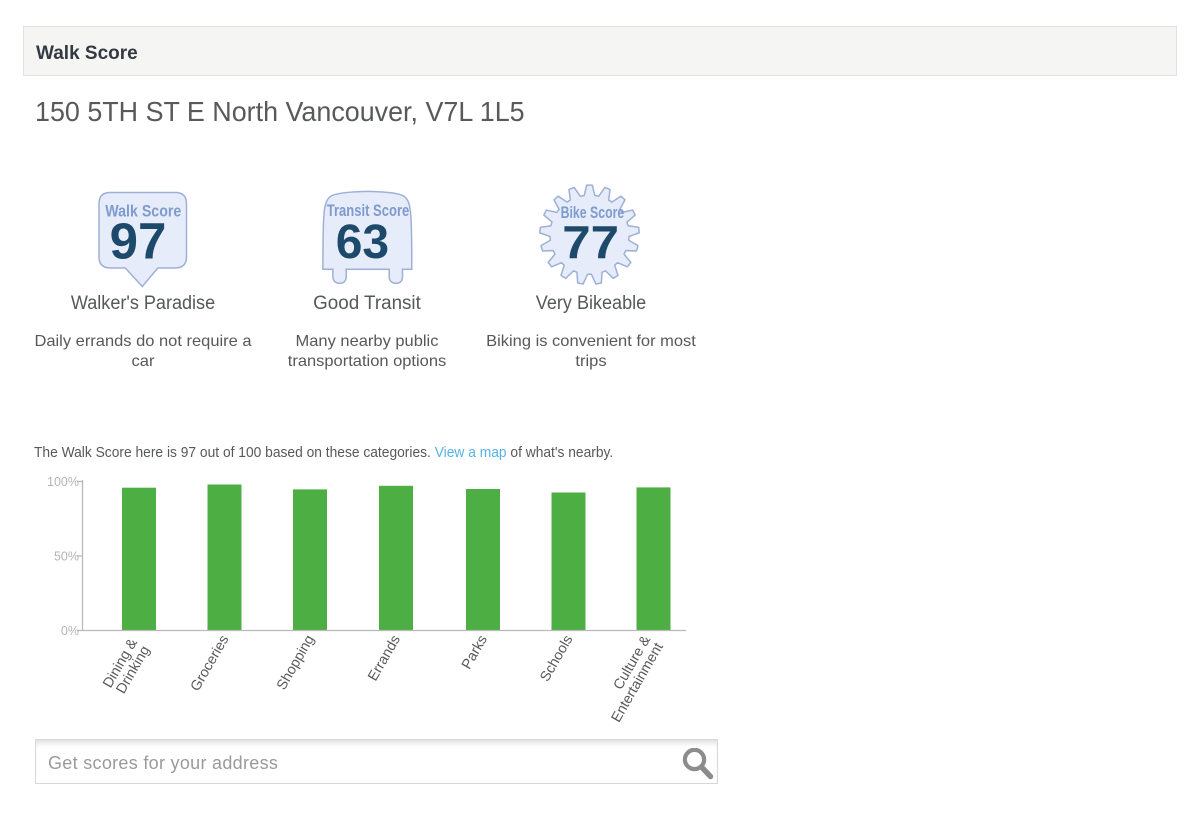 The height and width of the screenshot is (831, 1200). I want to click on svg-text: Shopping, so click(296, 662).